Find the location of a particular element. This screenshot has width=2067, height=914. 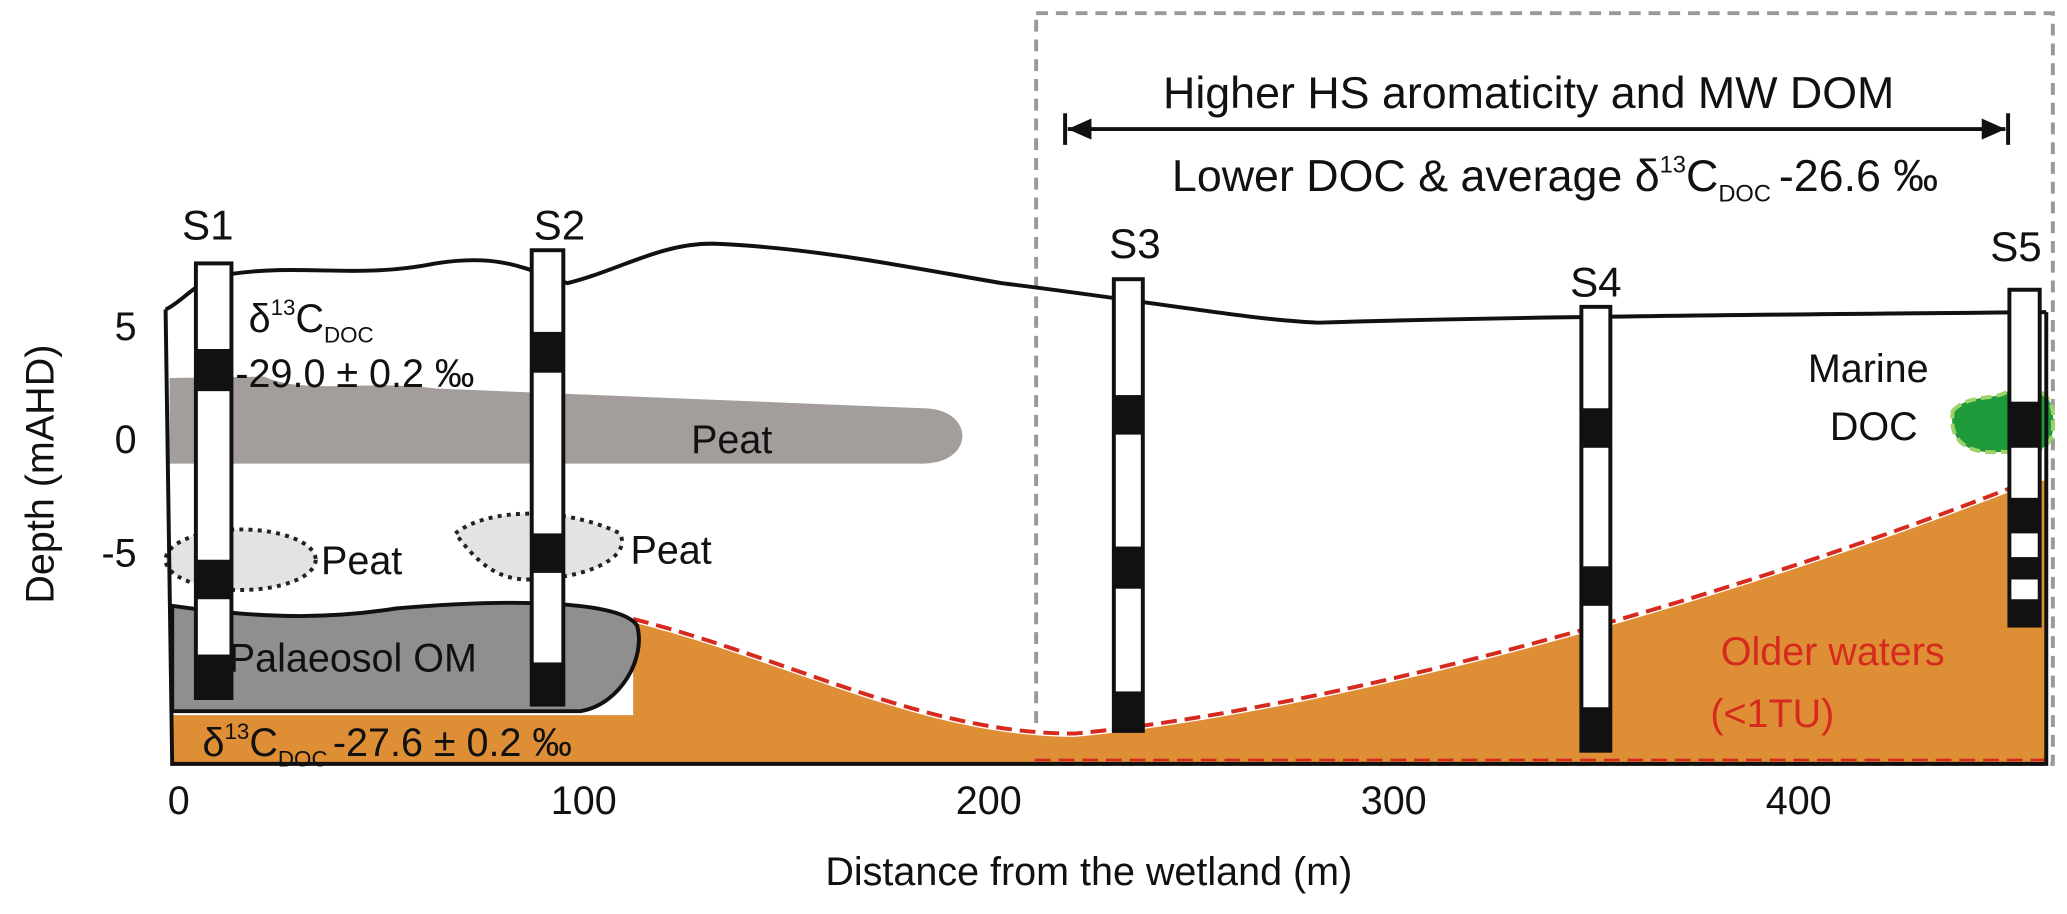

x-axis-title: Distance from the wetland (m) is located at coordinates (1088, 872).